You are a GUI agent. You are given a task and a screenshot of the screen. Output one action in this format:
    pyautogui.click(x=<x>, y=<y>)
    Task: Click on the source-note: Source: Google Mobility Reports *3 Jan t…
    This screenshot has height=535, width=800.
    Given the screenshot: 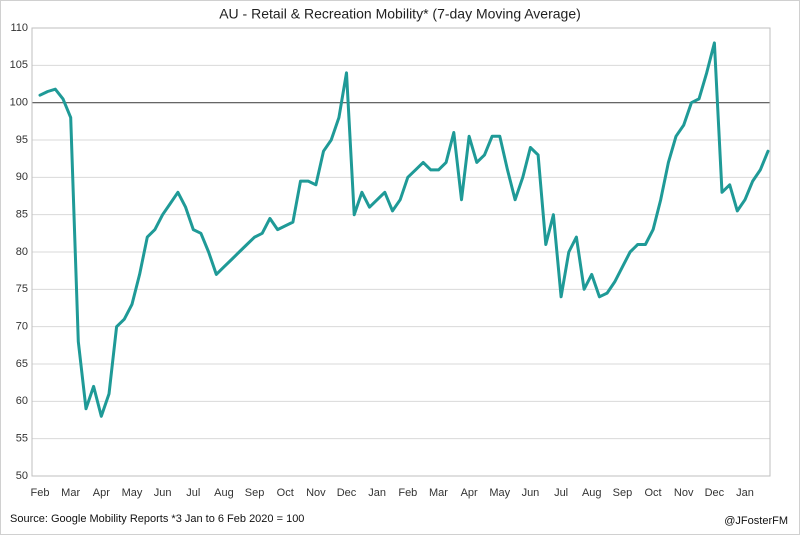 What is the action you would take?
    pyautogui.click(x=157, y=519)
    